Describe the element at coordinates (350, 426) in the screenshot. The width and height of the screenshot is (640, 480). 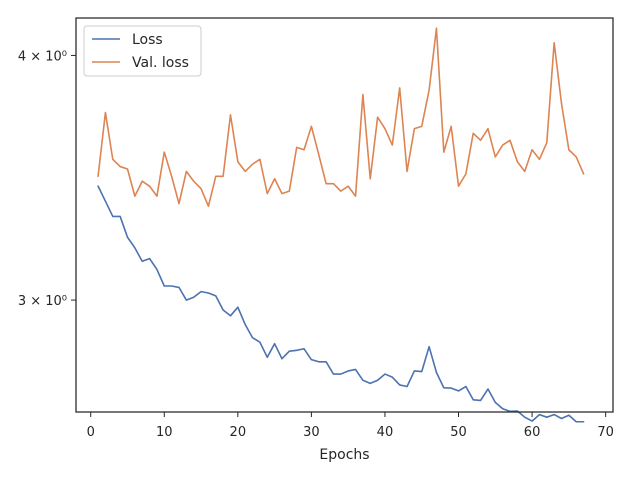
I see `x-axis-ticks: 0 10 20 30 40 50 60 70` at that location.